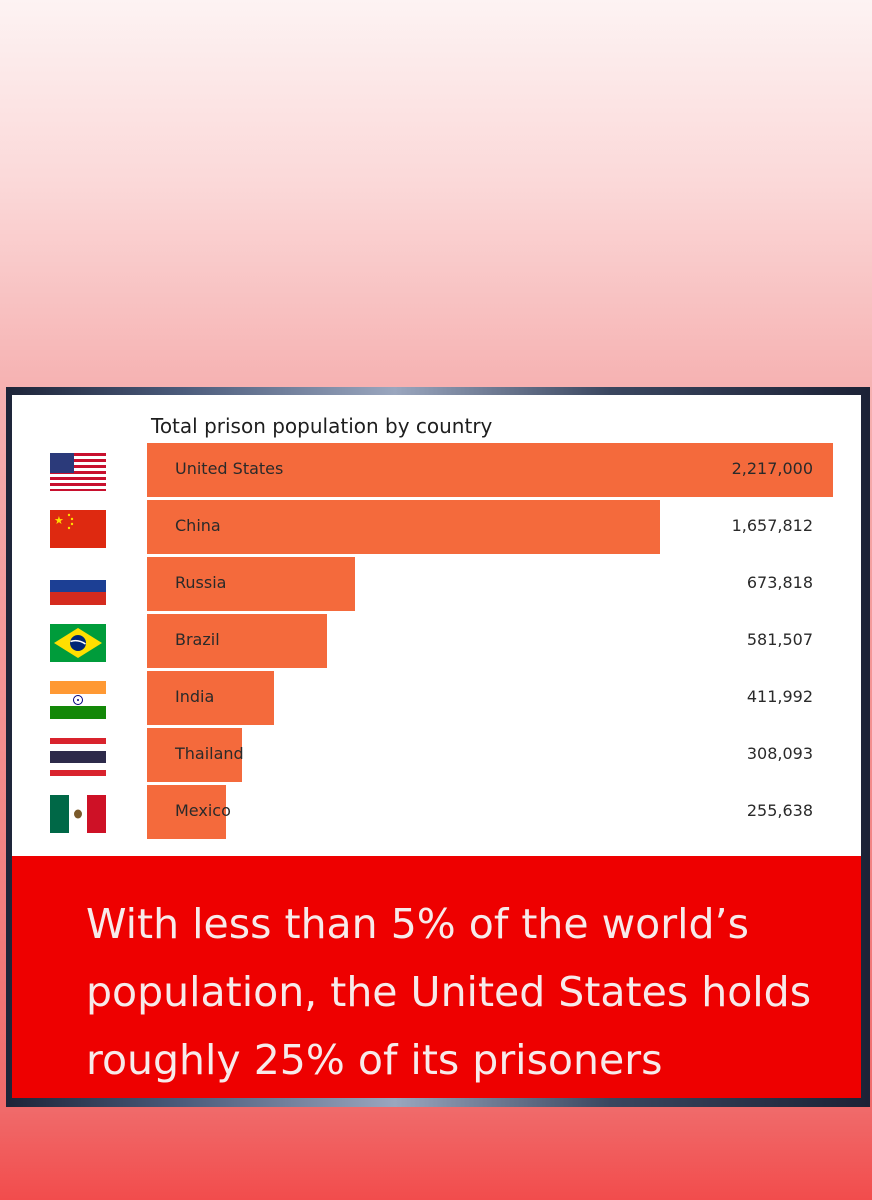  Describe the element at coordinates (436, 812) in the screenshot. I see `bar-row-mexico: Mexico 255,638` at that location.